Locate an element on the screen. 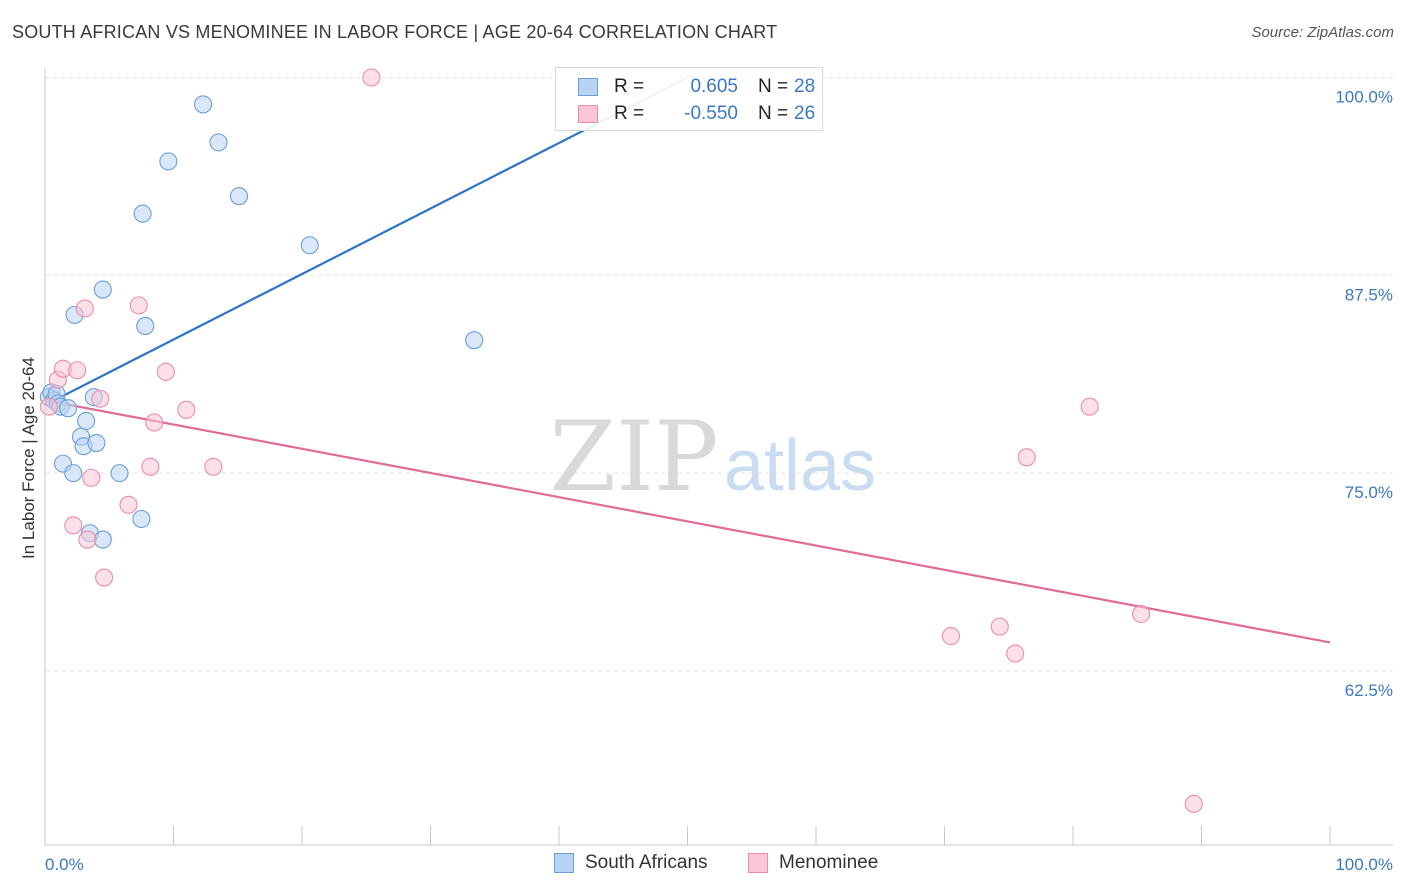 The height and width of the screenshot is (892, 1406). y-tick-label: 75.0% is located at coordinates (1369, 492).